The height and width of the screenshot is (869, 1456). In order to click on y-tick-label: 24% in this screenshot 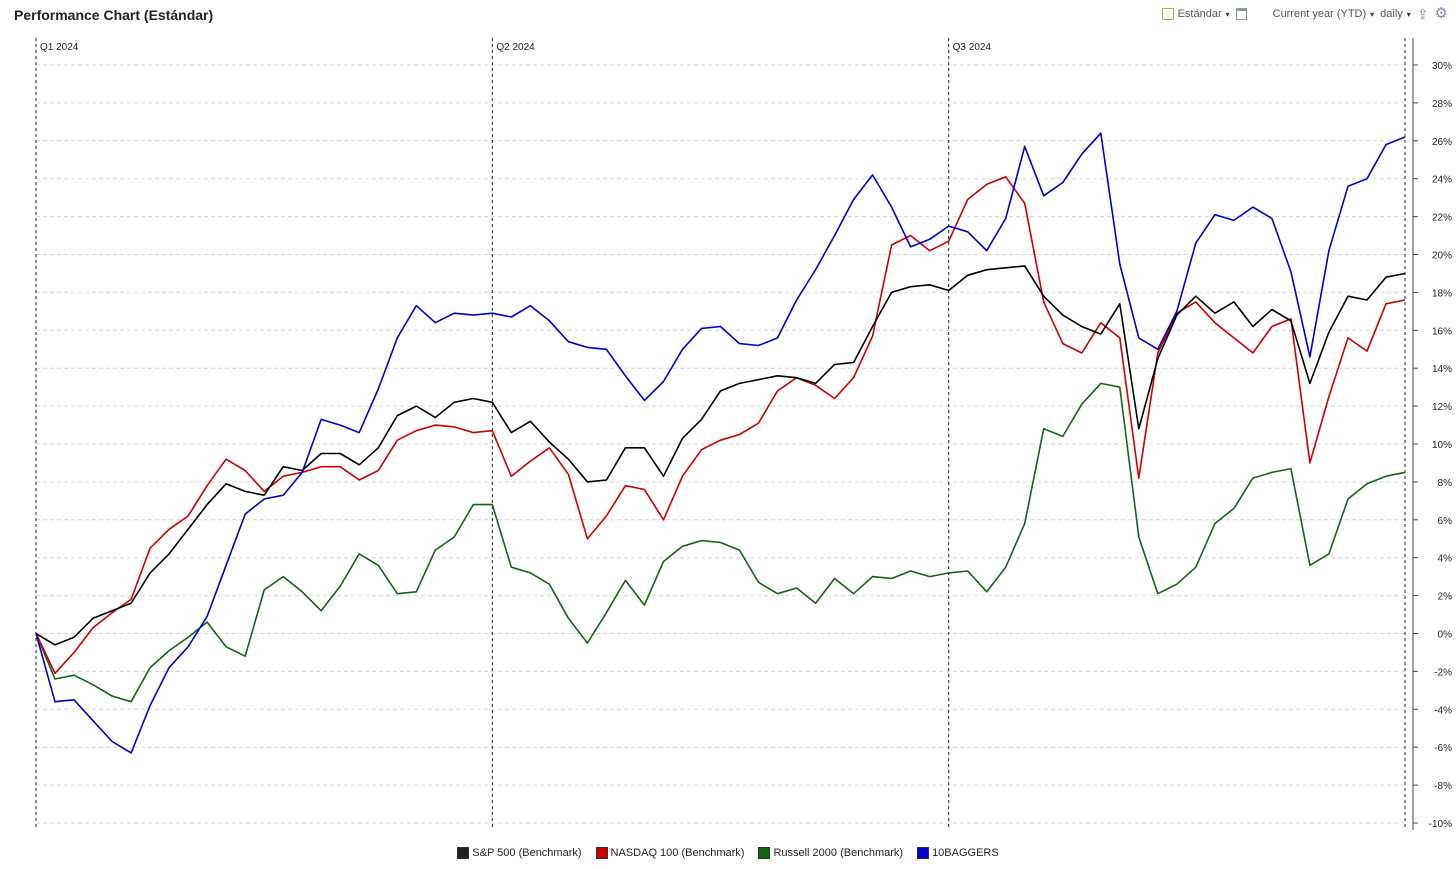, I will do `click(1442, 180)`.